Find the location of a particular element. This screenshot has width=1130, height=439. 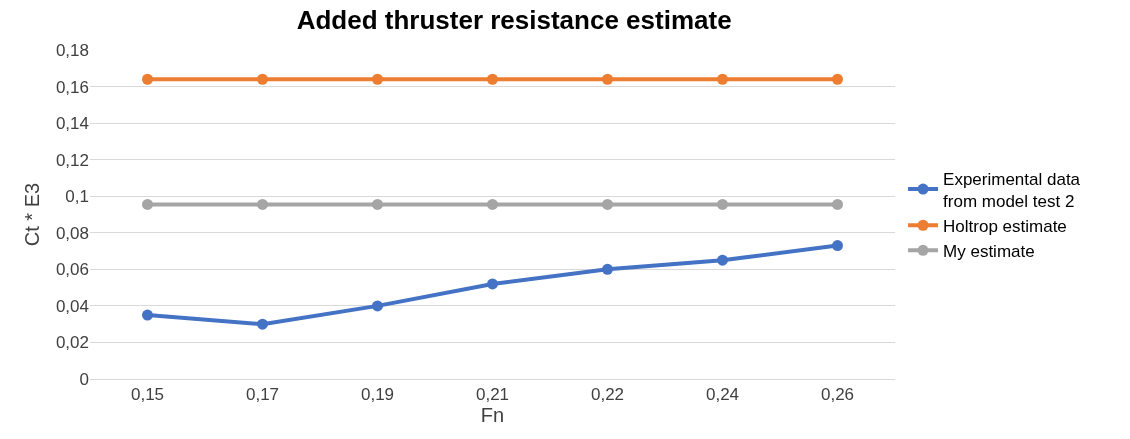

y-tick-label: 0,12 is located at coordinates (72, 160).